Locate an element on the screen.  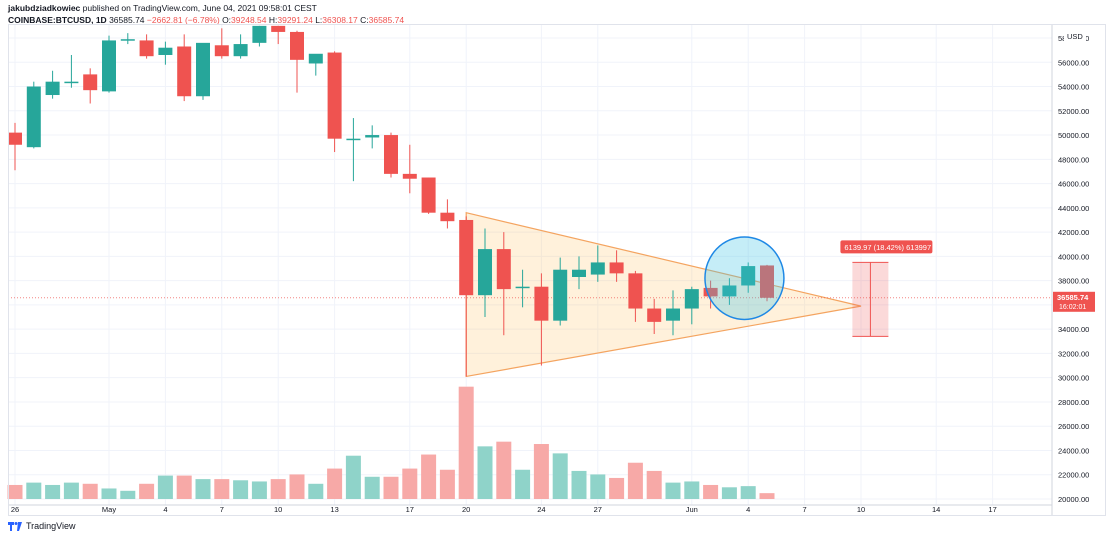
x-tick-label: 24 is located at coordinates (541, 509).